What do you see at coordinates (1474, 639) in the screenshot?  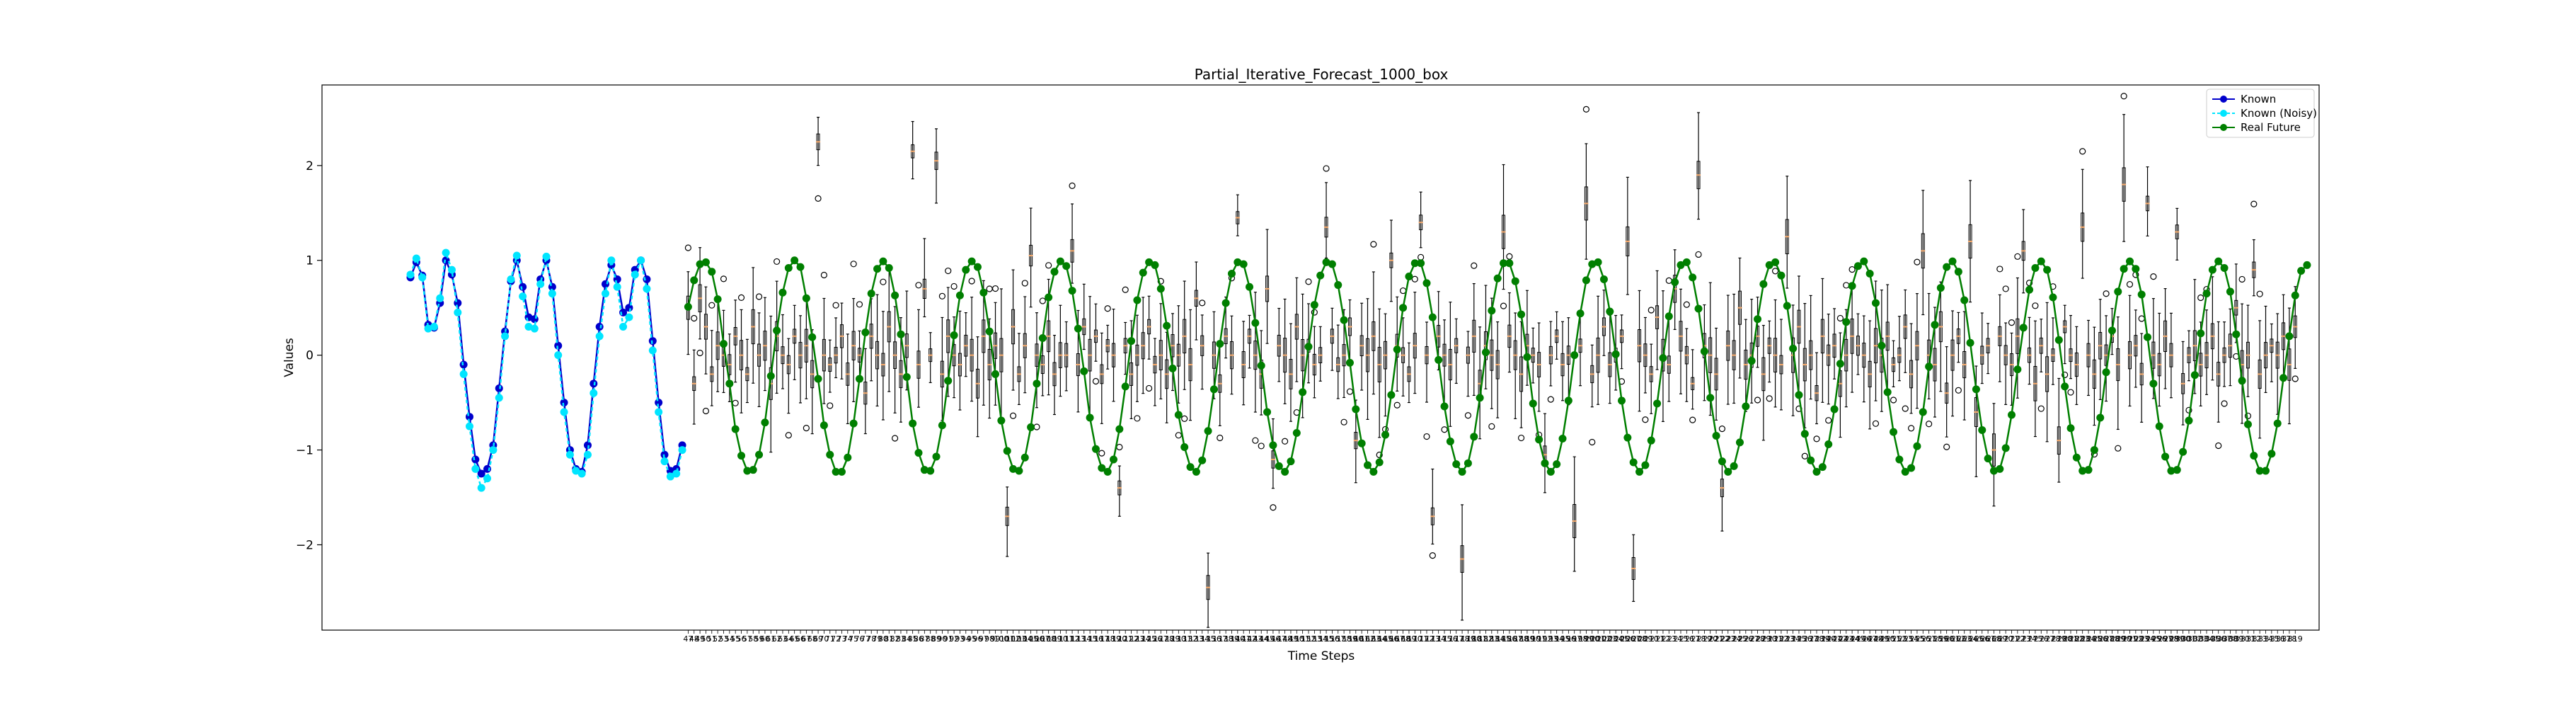 I see `x-tick-label: 180` at bounding box center [1474, 639].